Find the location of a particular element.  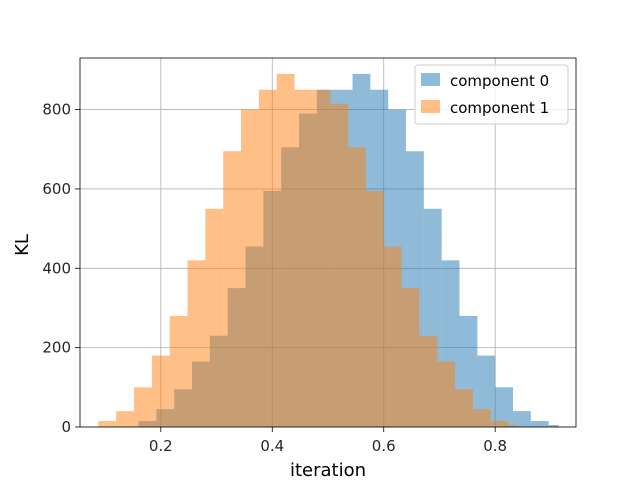

x-tick-label: 0.8 is located at coordinates (495, 446).